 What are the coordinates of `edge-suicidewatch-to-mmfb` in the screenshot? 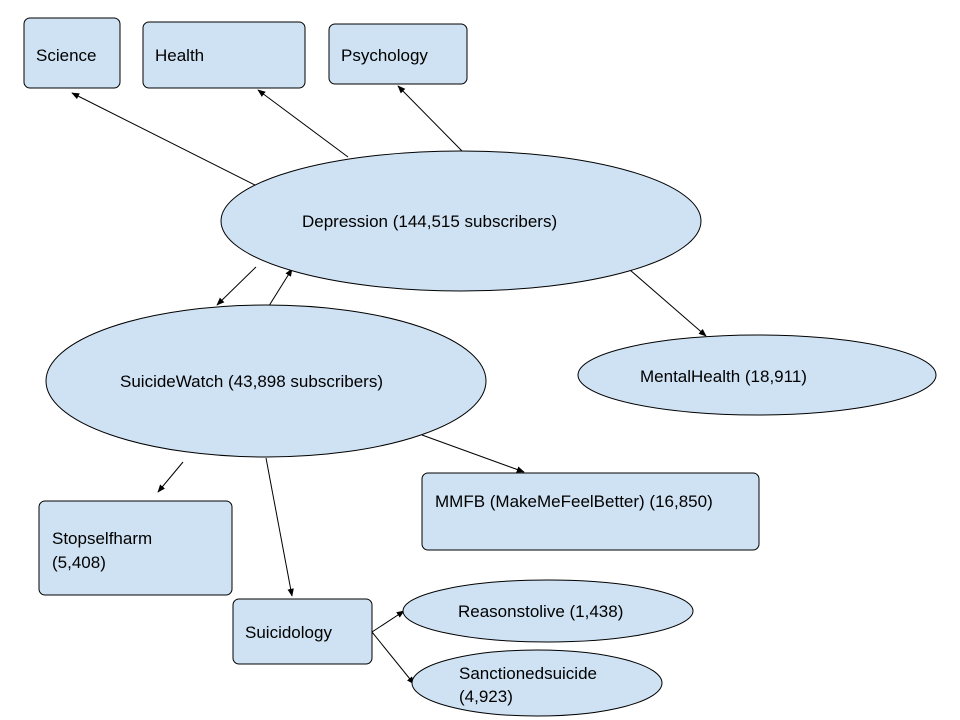 It's located at (473, 453).